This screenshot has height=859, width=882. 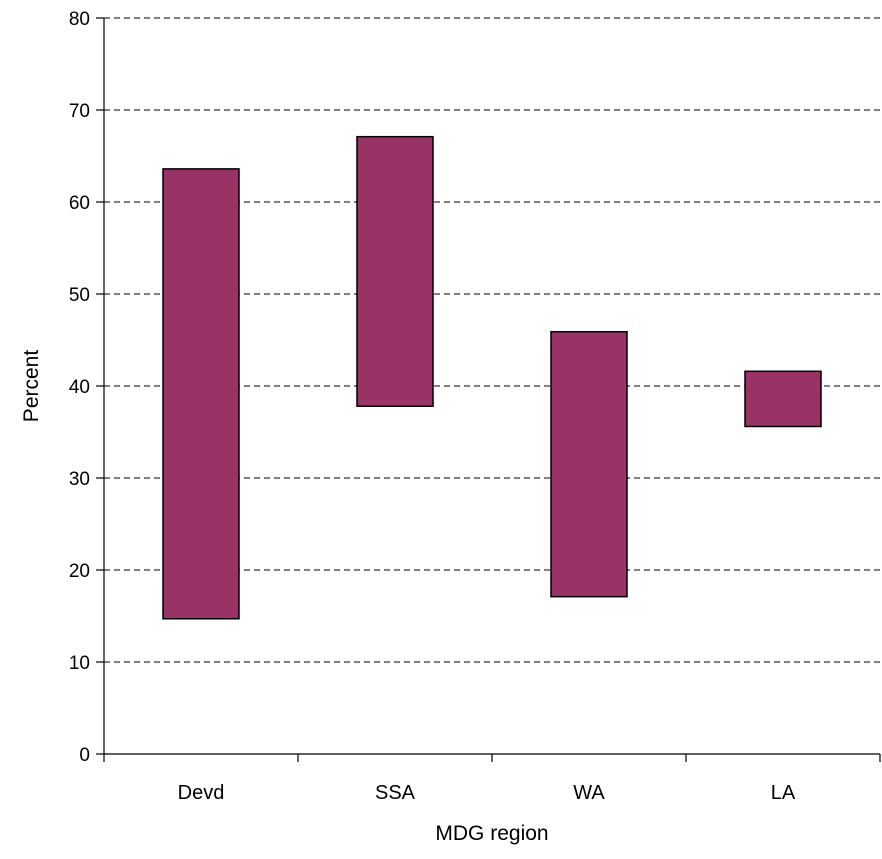 I want to click on x-axis-title: MDG region, so click(x=491, y=833).